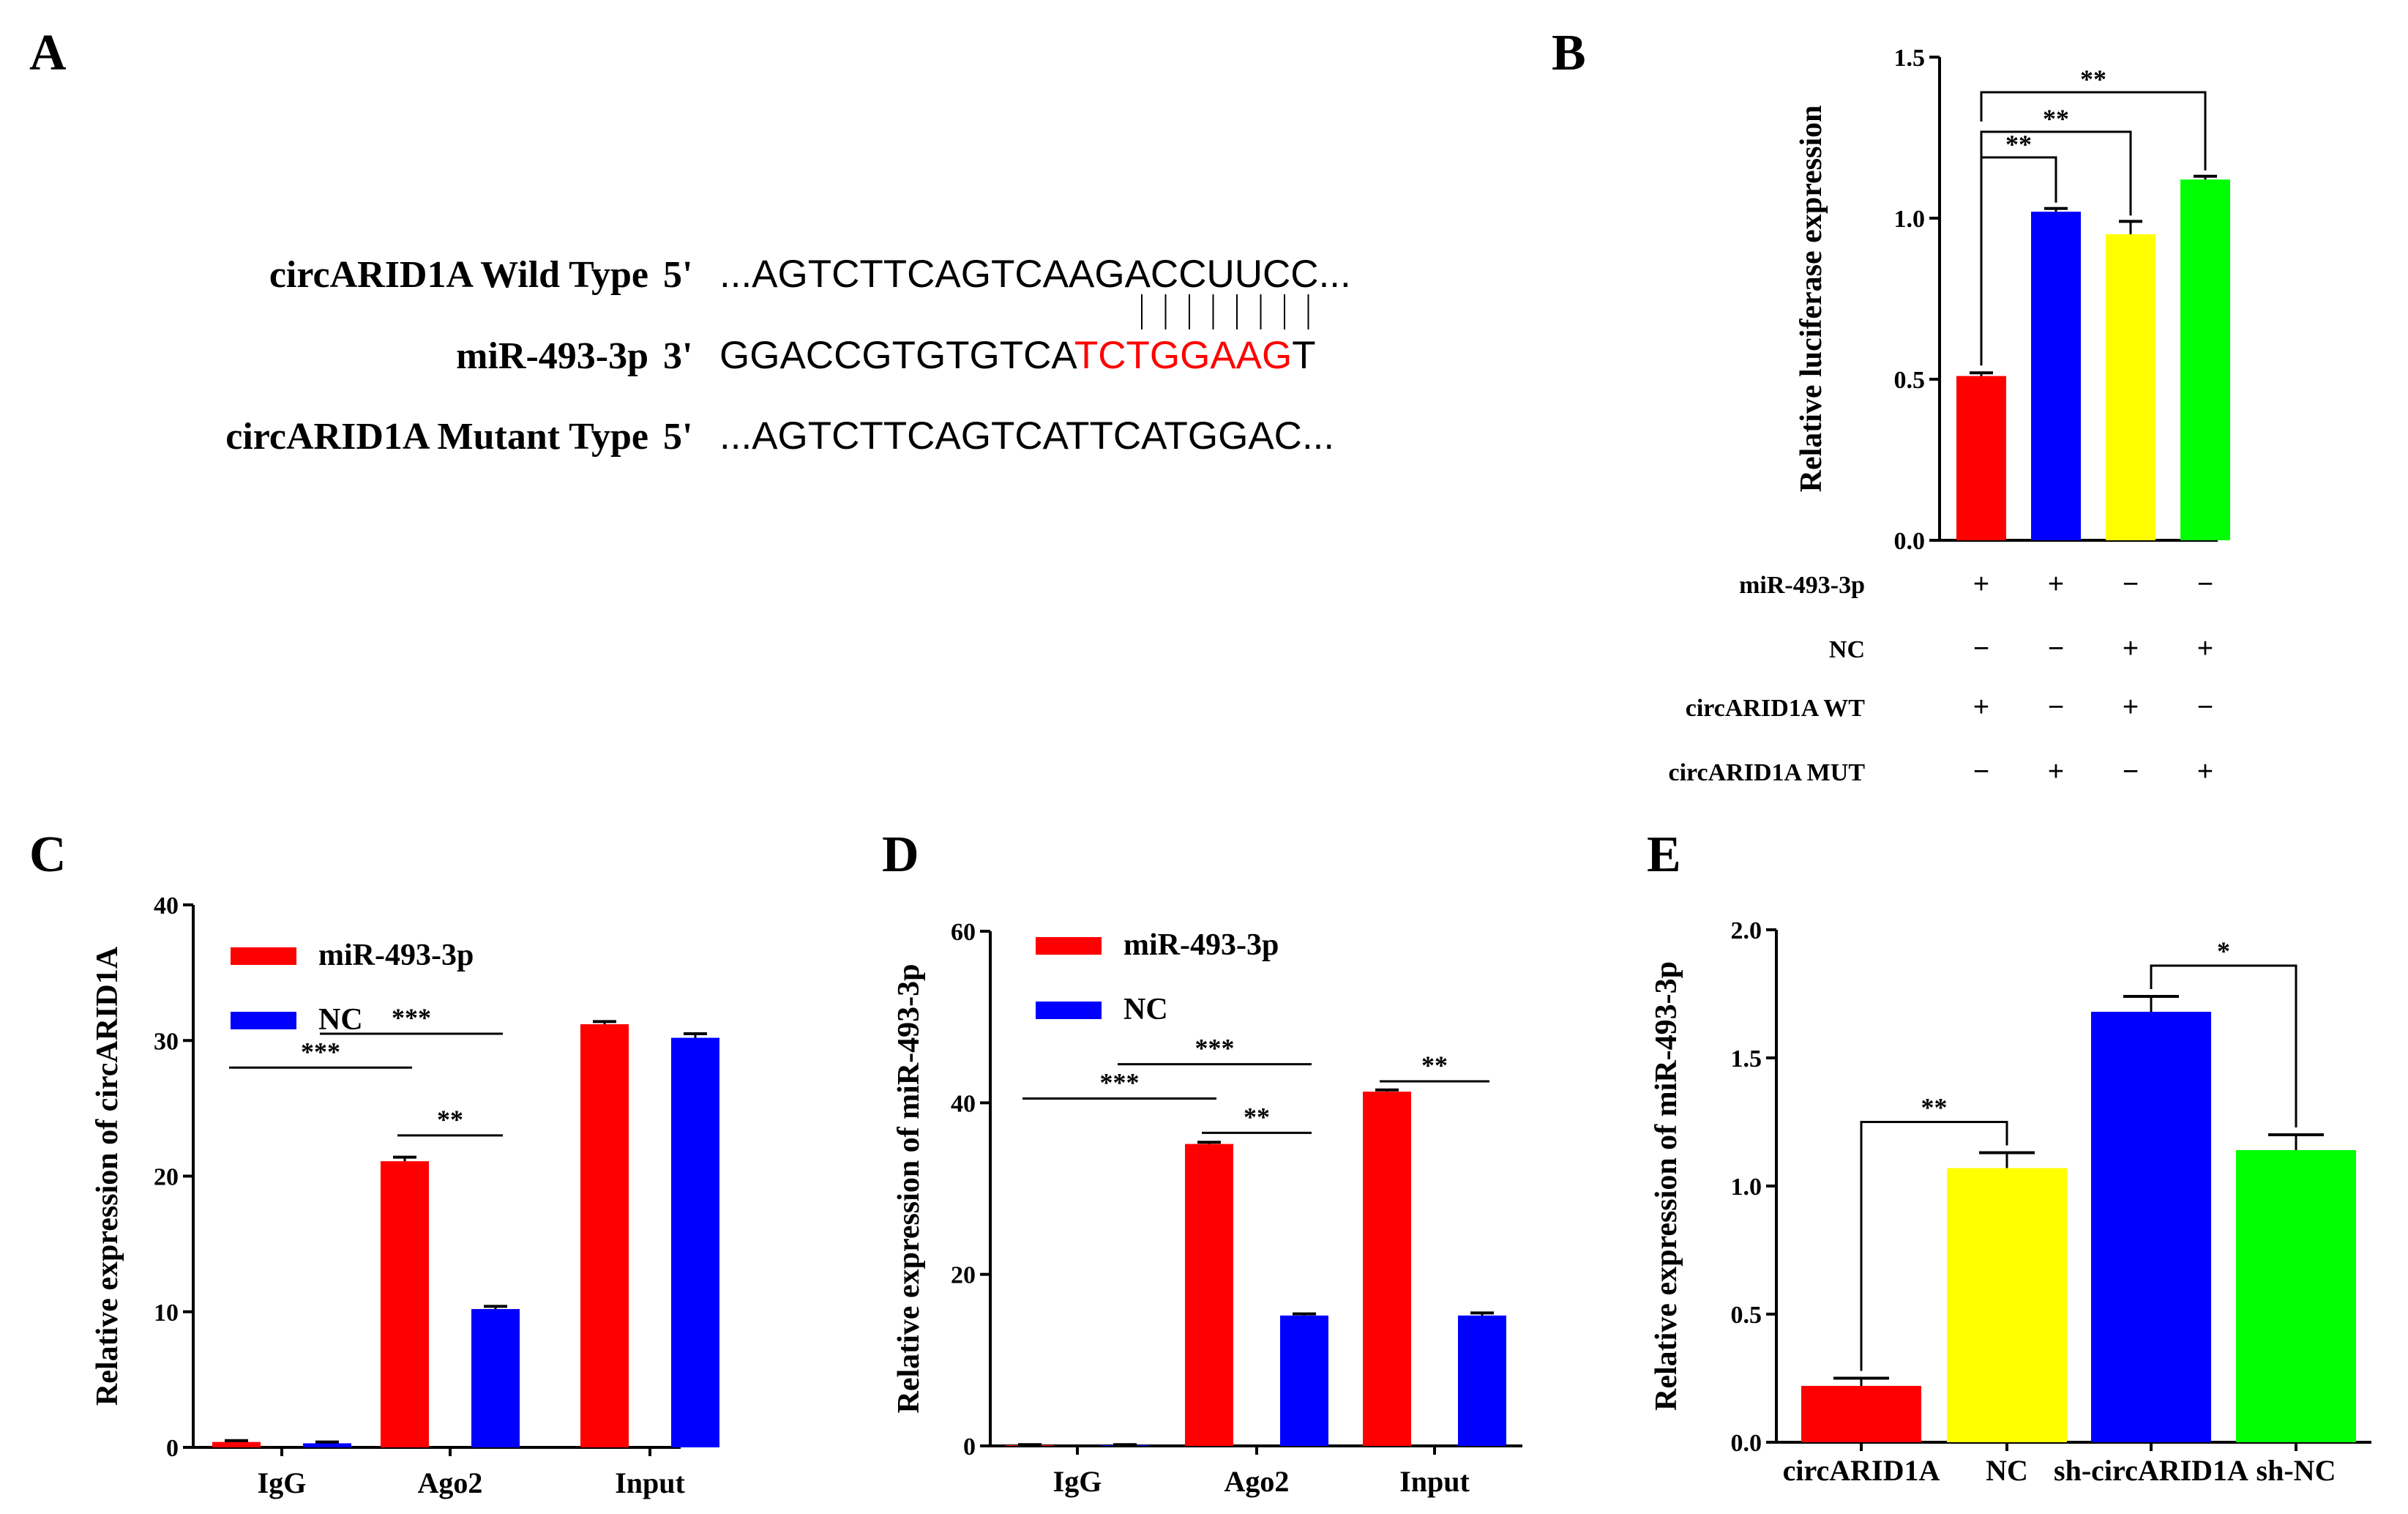 Image resolution: width=2408 pixels, height=1514 pixels. What do you see at coordinates (1802, 585) in the screenshot?
I see `condition-label: miR-493-3p` at bounding box center [1802, 585].